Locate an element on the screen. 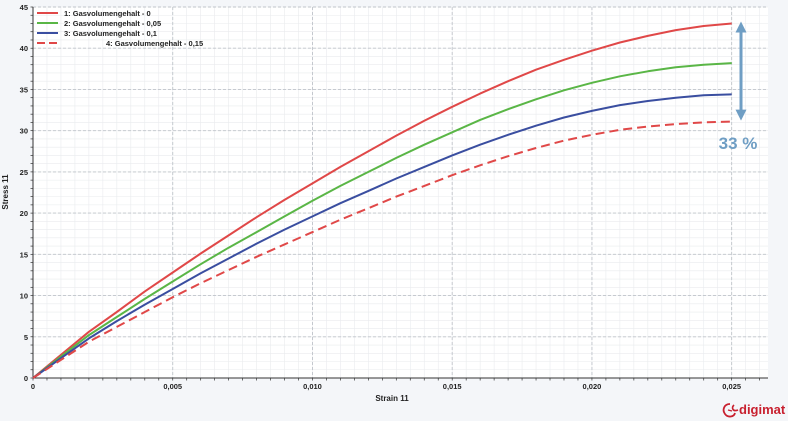  x-tick-label: 0,025 is located at coordinates (731, 386).